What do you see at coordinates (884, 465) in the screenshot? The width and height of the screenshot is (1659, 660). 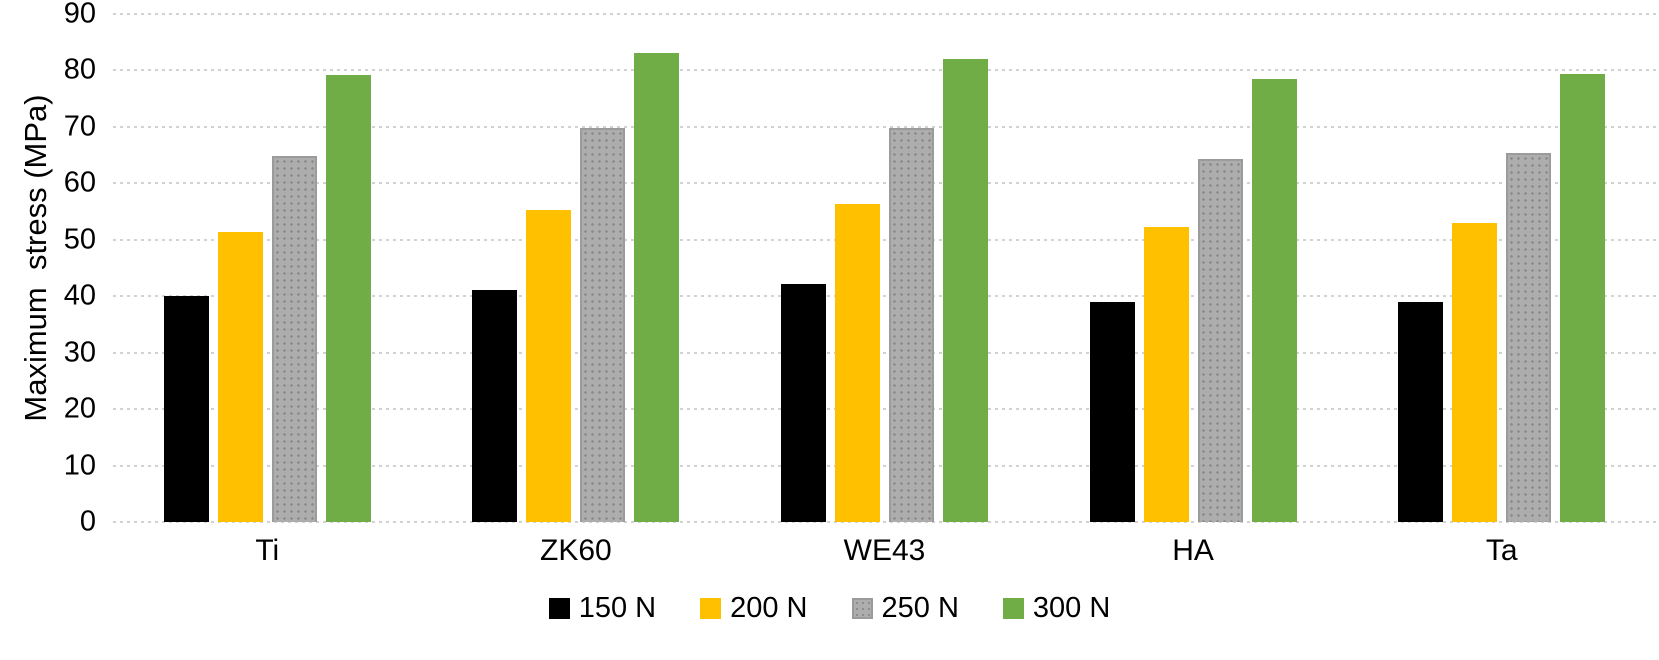 I see `gridline-y10` at bounding box center [884, 465].